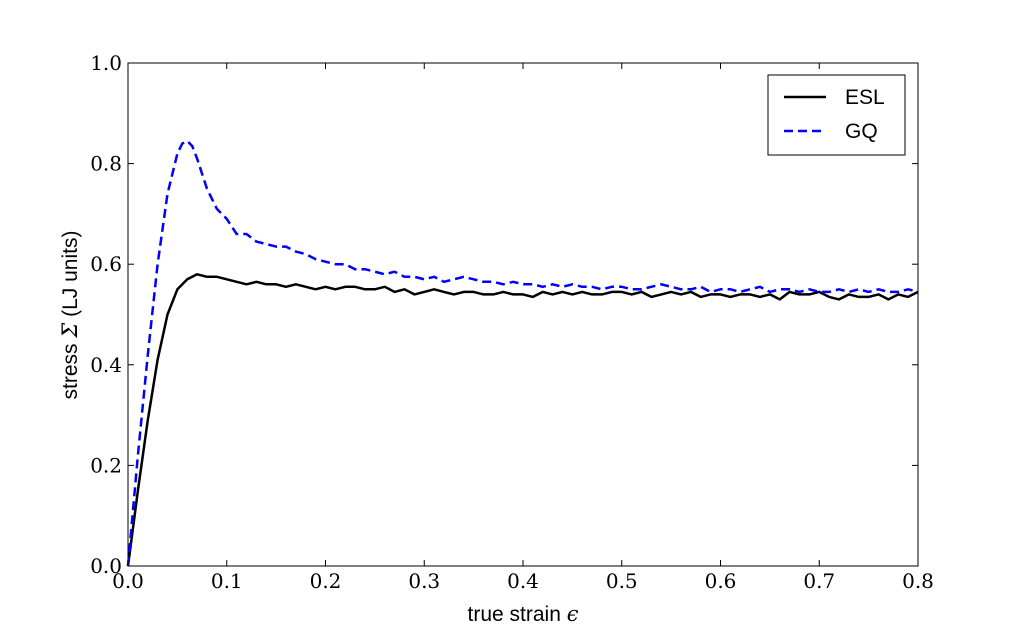  Describe the element at coordinates (918, 581) in the screenshot. I see `x-tick-label-8: 0.8` at that location.